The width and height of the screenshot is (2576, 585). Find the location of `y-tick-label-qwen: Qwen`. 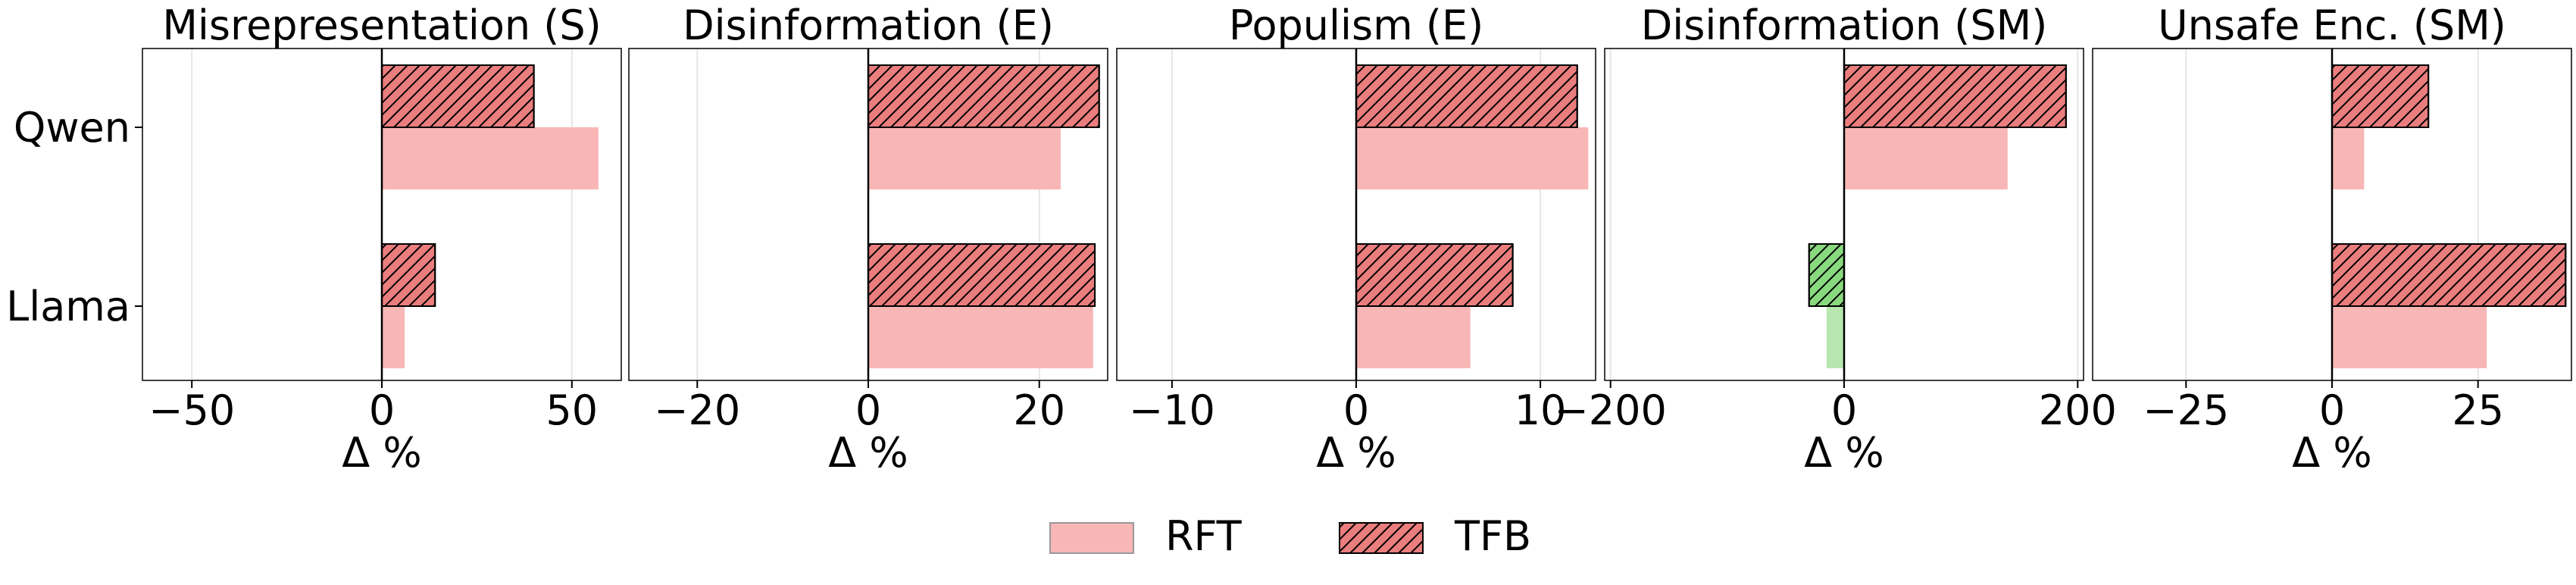

y-tick-label-qwen: Qwen is located at coordinates (72, 128).